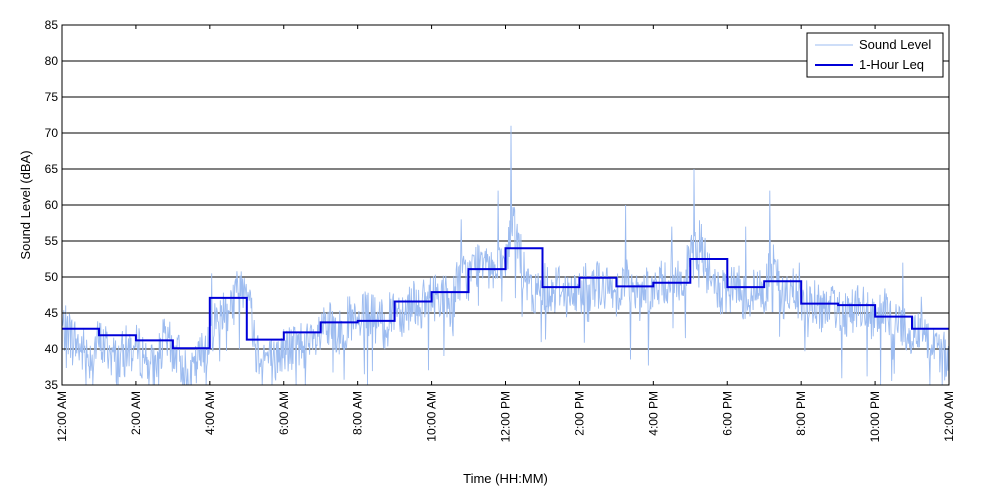 Image resolution: width=1000 pixels, height=500 pixels. What do you see at coordinates (653, 413) in the screenshot?
I see `x-tick-label: 4:00 PM` at bounding box center [653, 413].